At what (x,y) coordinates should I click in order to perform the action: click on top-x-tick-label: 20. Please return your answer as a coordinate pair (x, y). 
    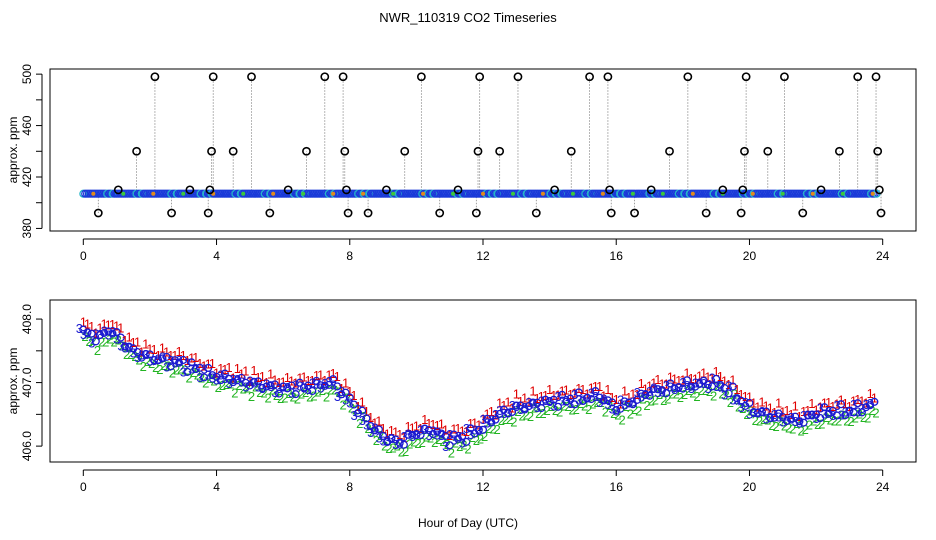
    Looking at the image, I should click on (750, 256).